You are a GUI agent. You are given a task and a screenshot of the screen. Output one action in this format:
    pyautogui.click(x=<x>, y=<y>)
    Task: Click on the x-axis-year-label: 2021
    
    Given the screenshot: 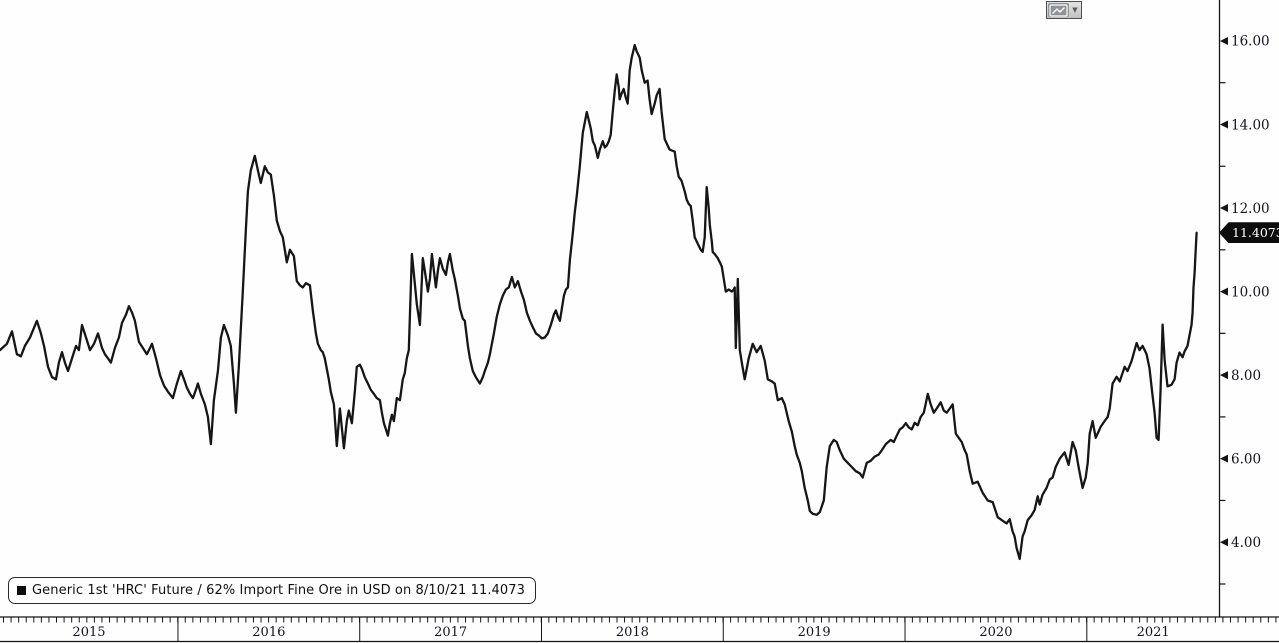 What is the action you would take?
    pyautogui.click(x=1153, y=632)
    